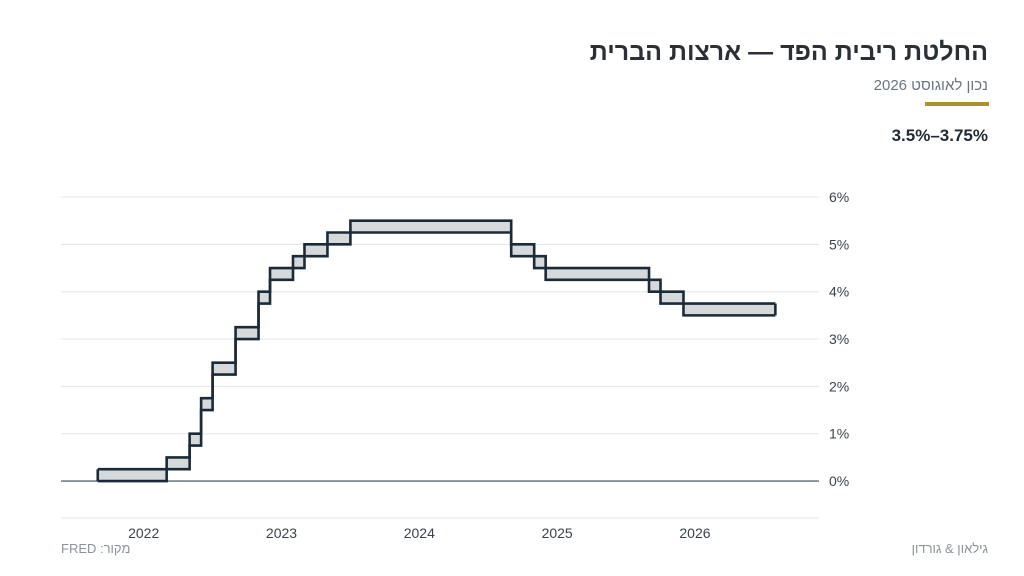  Describe the element at coordinates (694, 533) in the screenshot. I see `x-tick-label: 2026` at that location.